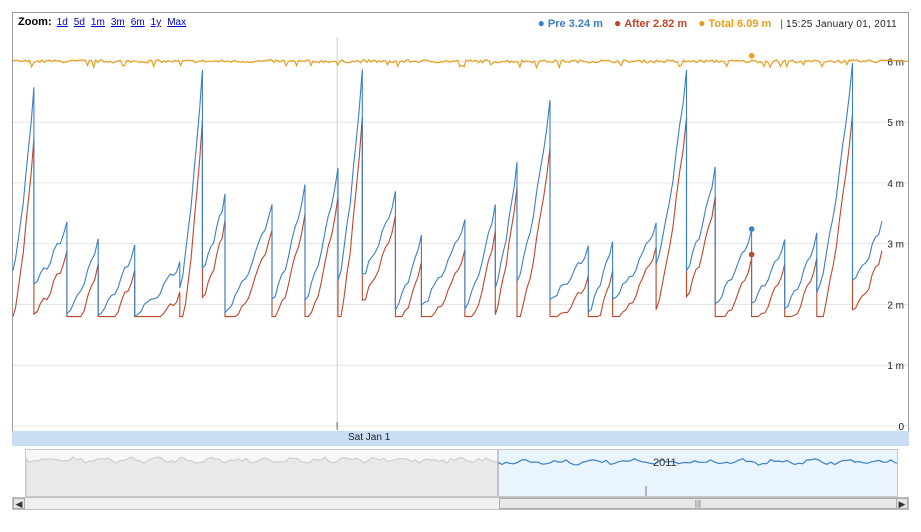  What do you see at coordinates (177, 22) in the screenshot?
I see `zoom-max-link: Max` at bounding box center [177, 22].